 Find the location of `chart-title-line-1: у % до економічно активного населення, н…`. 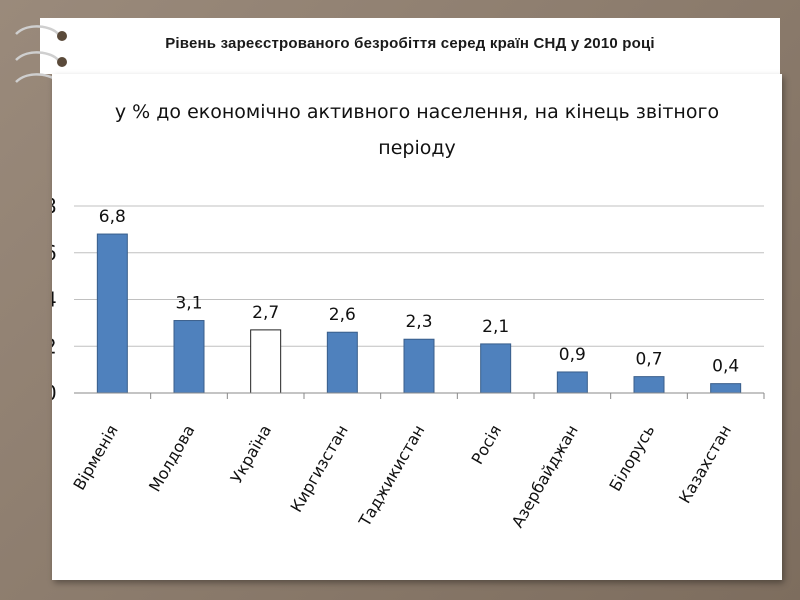

chart-title-line-1: у % до економічно активного населення, н… is located at coordinates (417, 112).